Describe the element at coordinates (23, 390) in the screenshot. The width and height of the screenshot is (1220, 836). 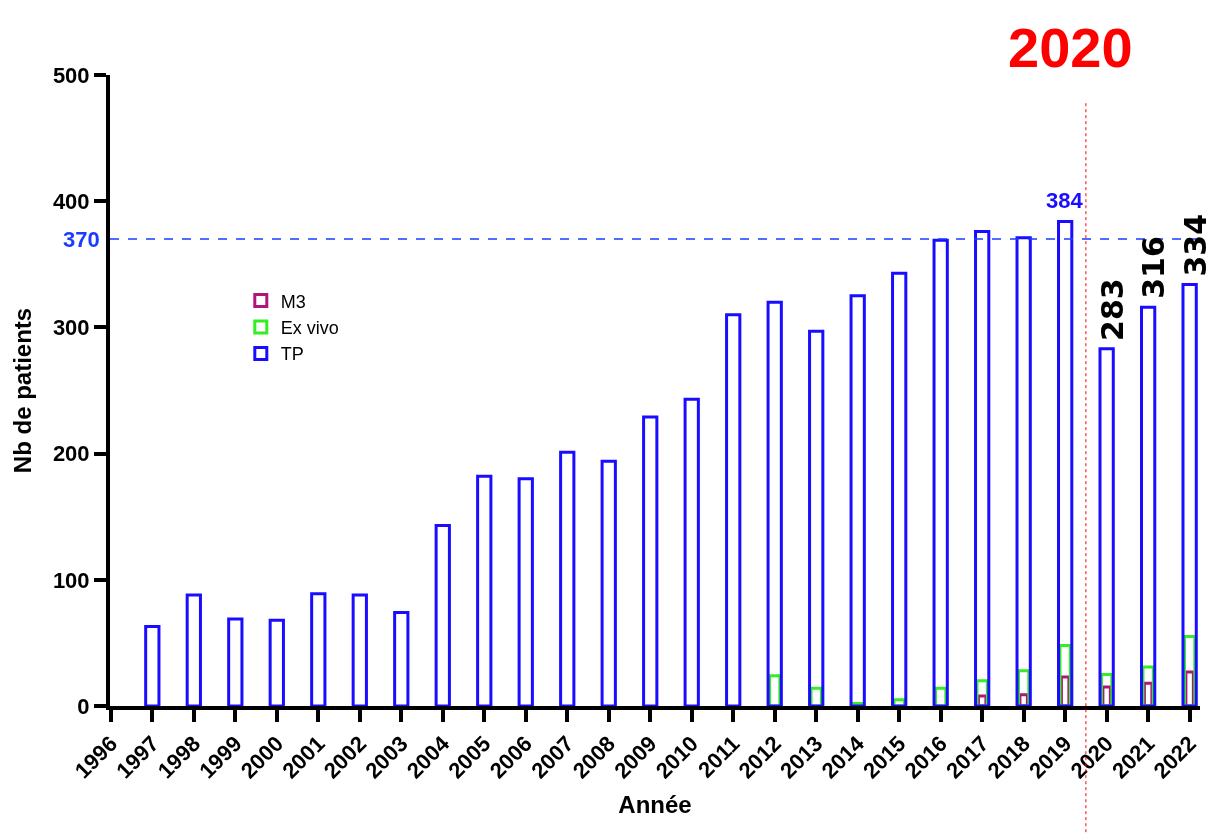
I see `y-axis-title: Nb de patients` at that location.